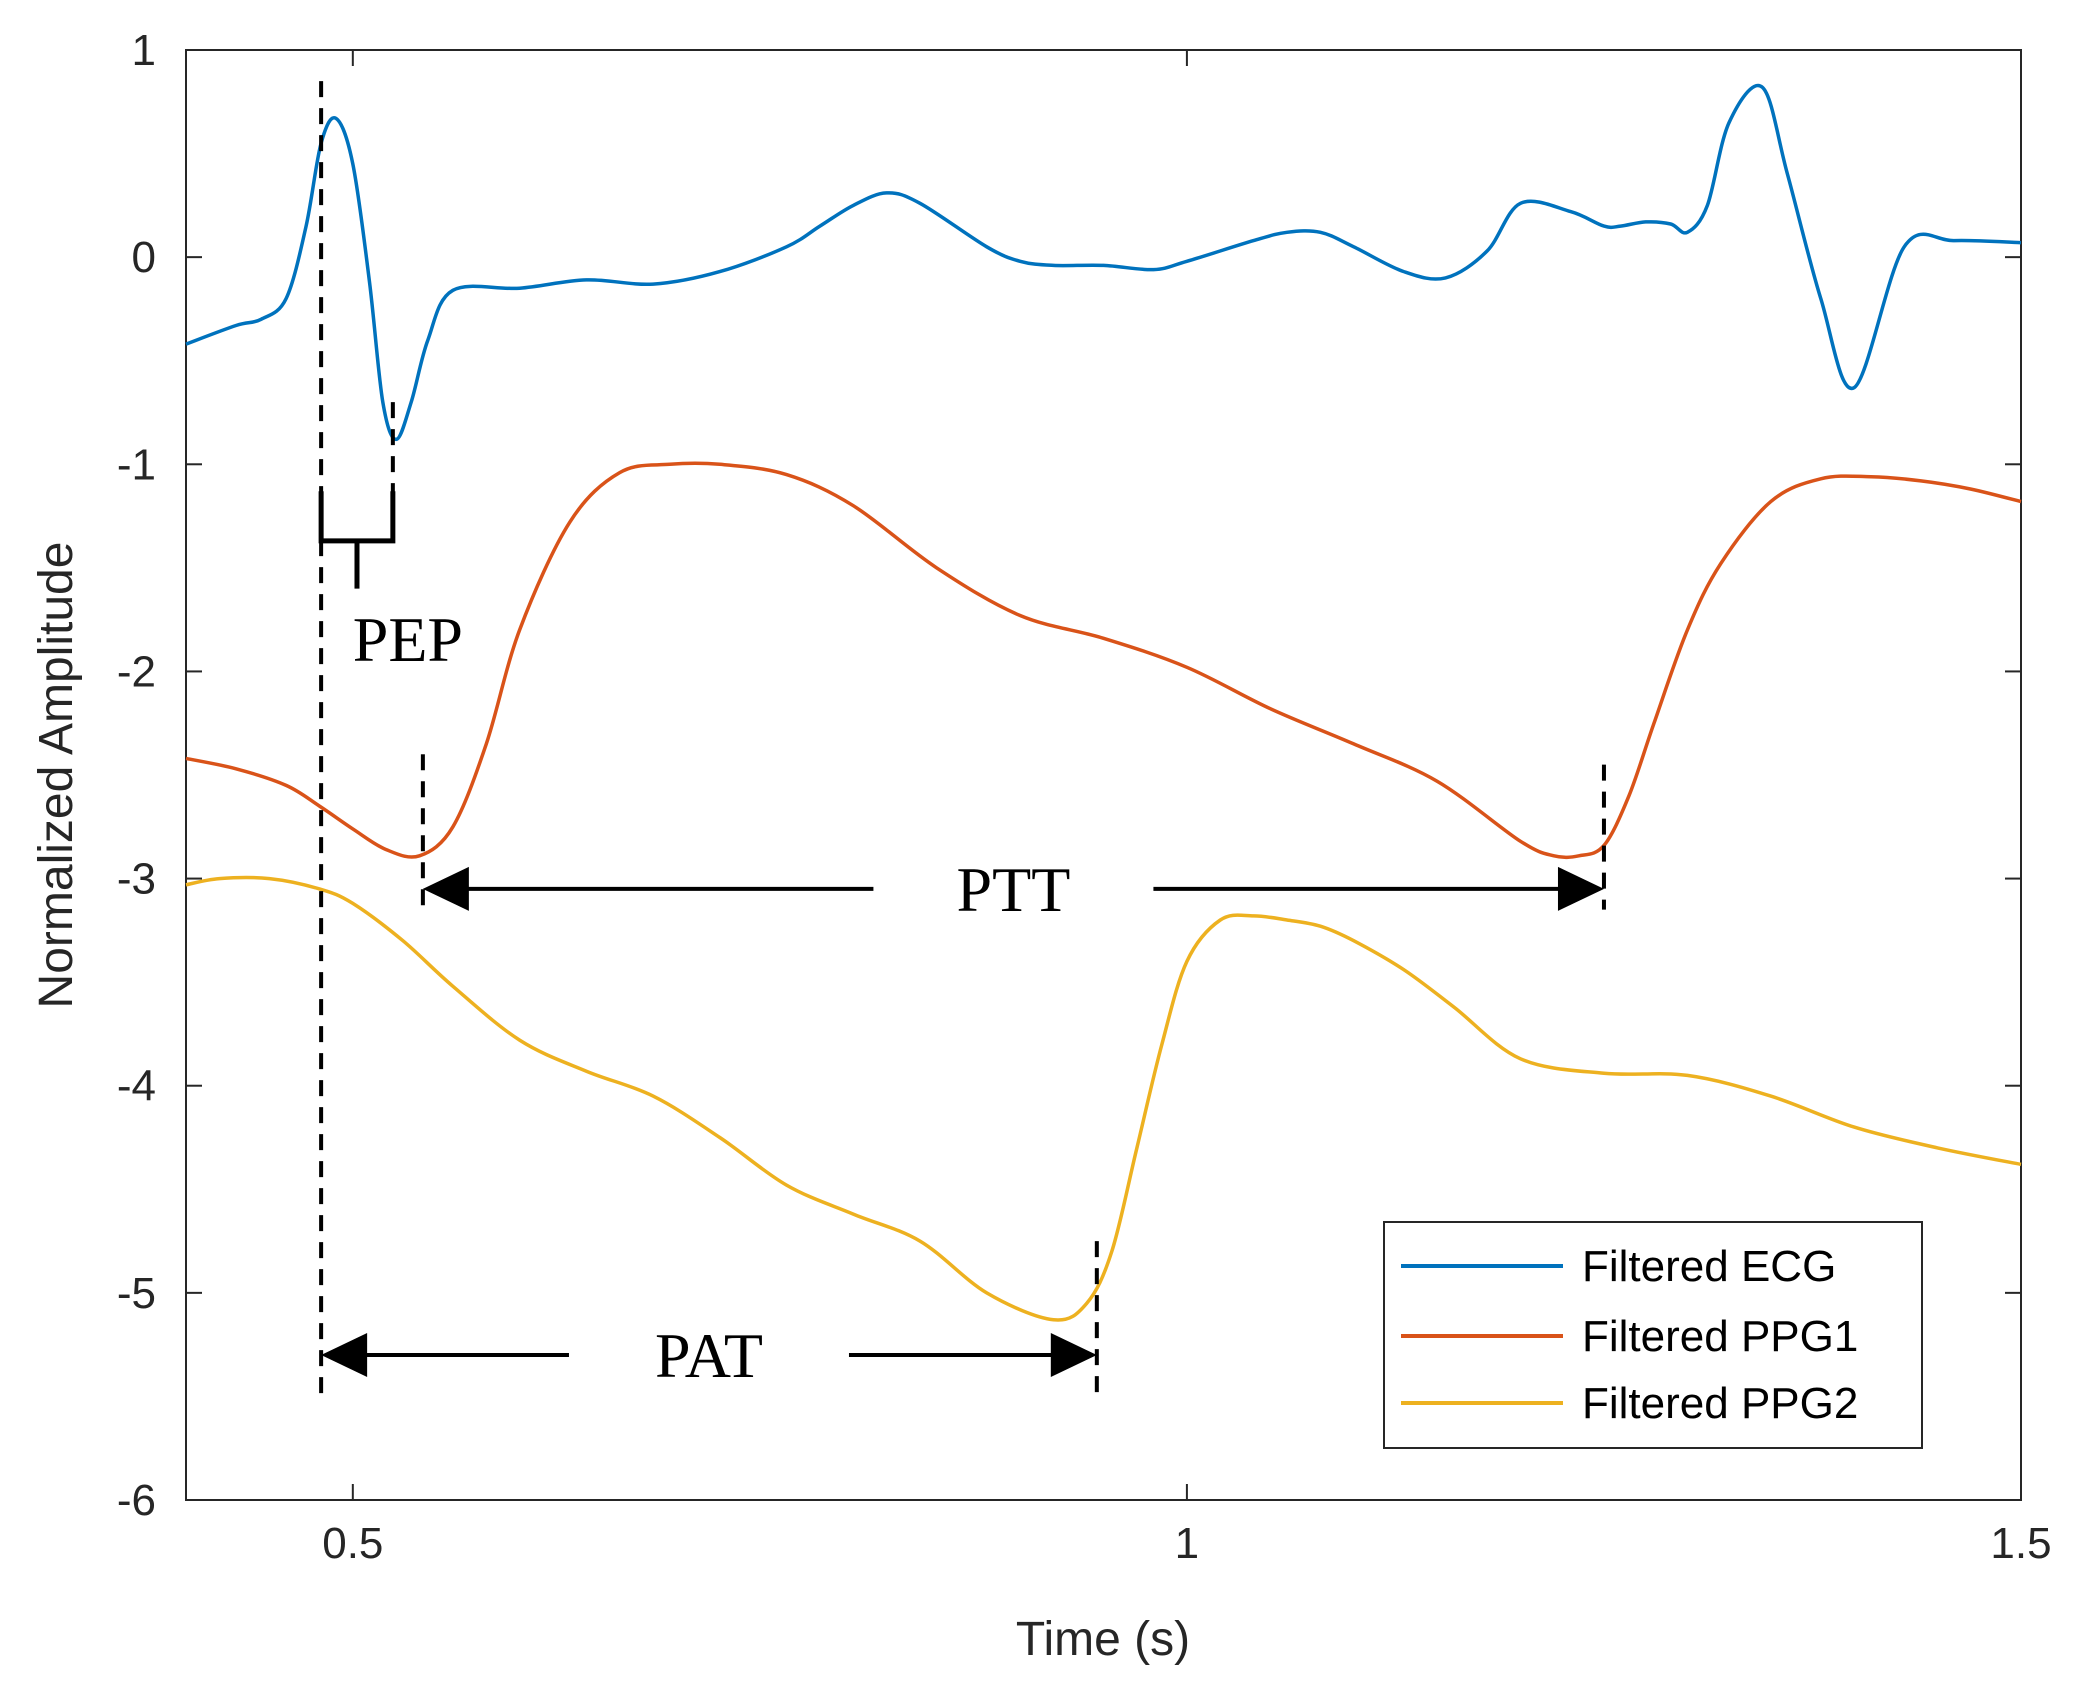  What do you see at coordinates (136, 1293) in the screenshot?
I see `y-tick-label: -5` at bounding box center [136, 1293].